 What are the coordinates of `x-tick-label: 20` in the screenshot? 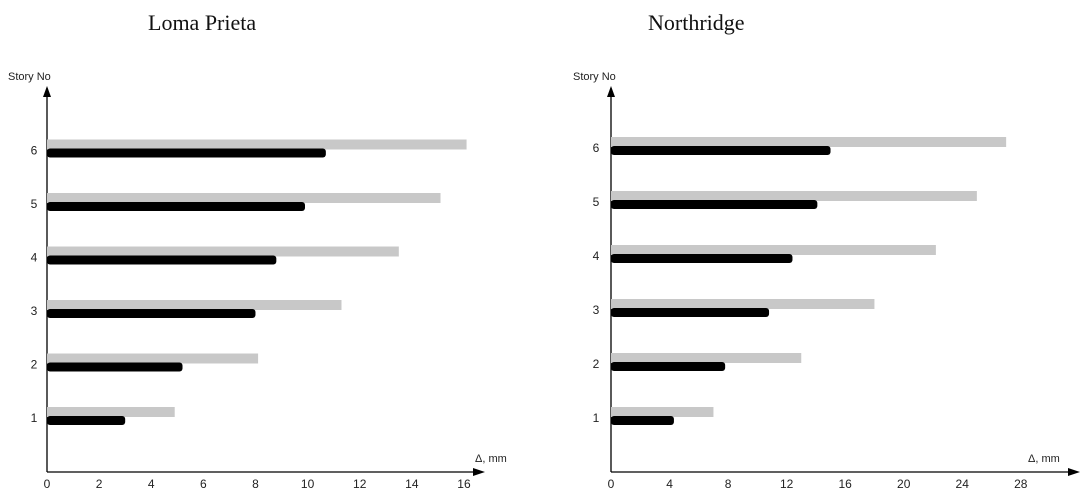 It's located at (904, 484).